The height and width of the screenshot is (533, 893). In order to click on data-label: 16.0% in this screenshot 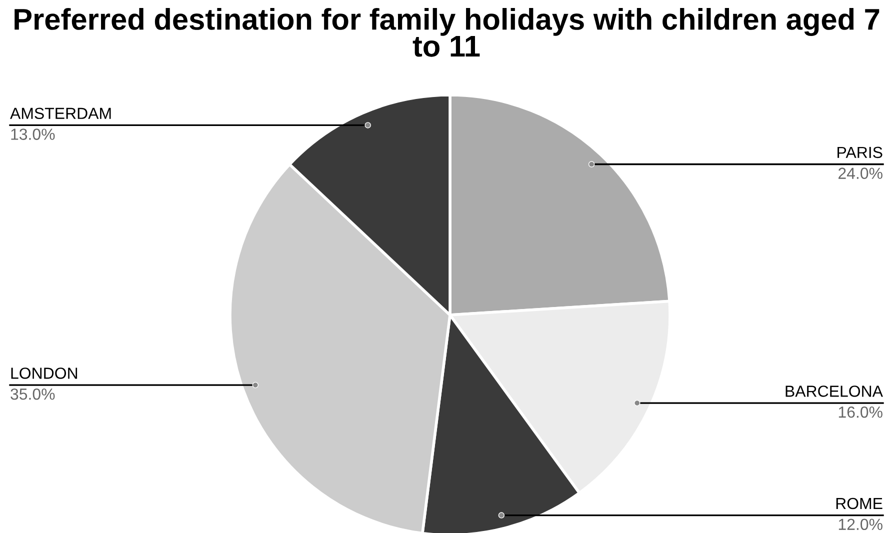, I will do `click(860, 412)`.